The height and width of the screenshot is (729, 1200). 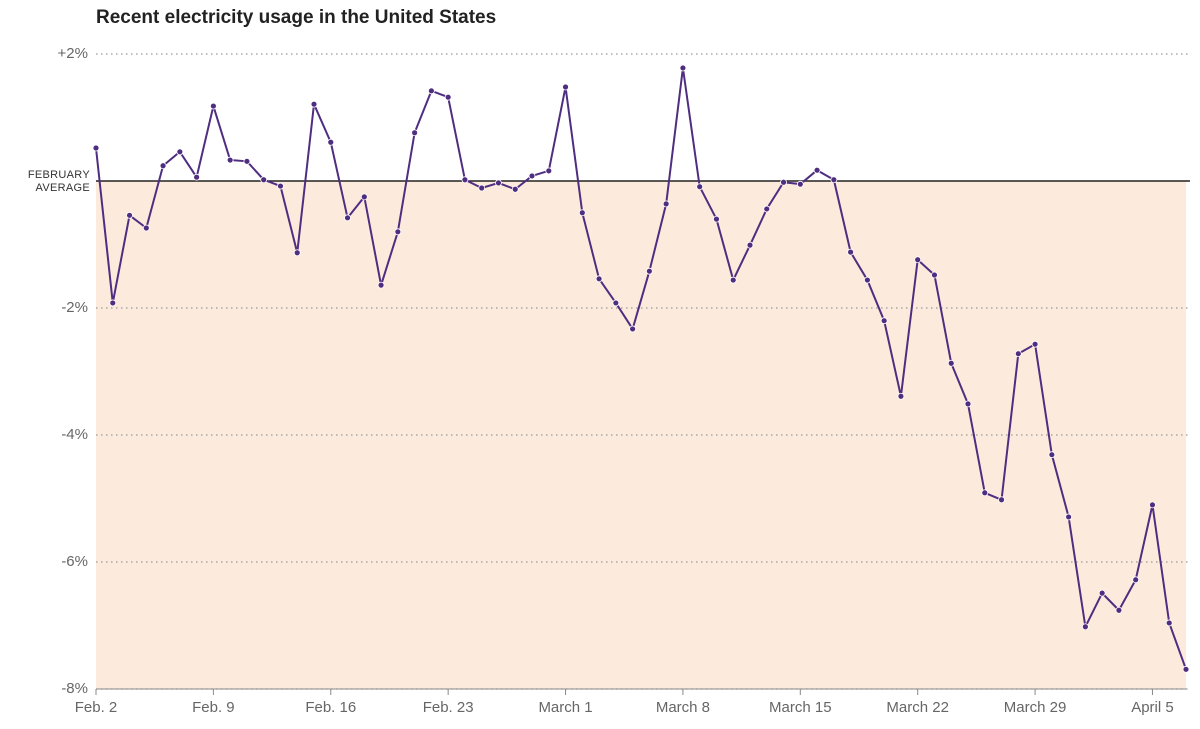 I want to click on y-tick-label: -4%, so click(x=74, y=434).